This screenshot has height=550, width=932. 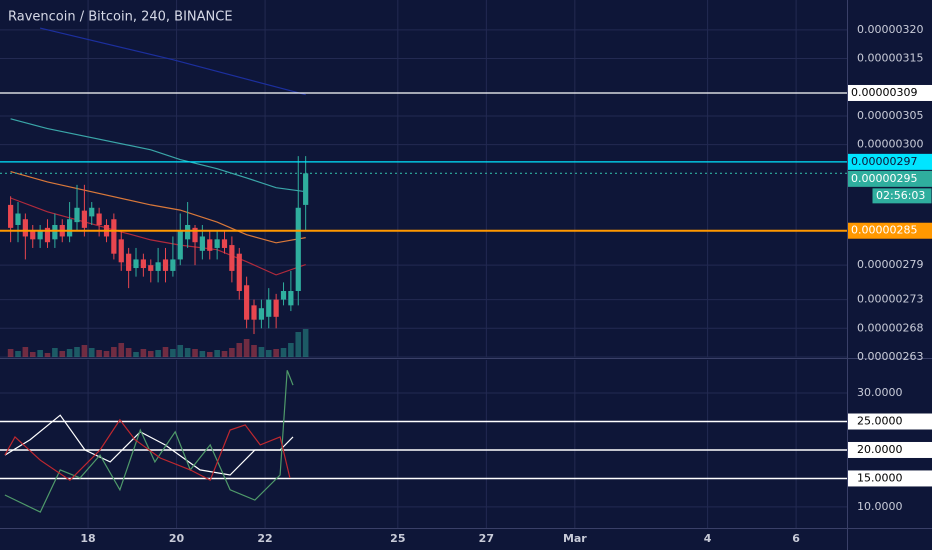 I want to click on countdown-box, so click(x=901, y=196).